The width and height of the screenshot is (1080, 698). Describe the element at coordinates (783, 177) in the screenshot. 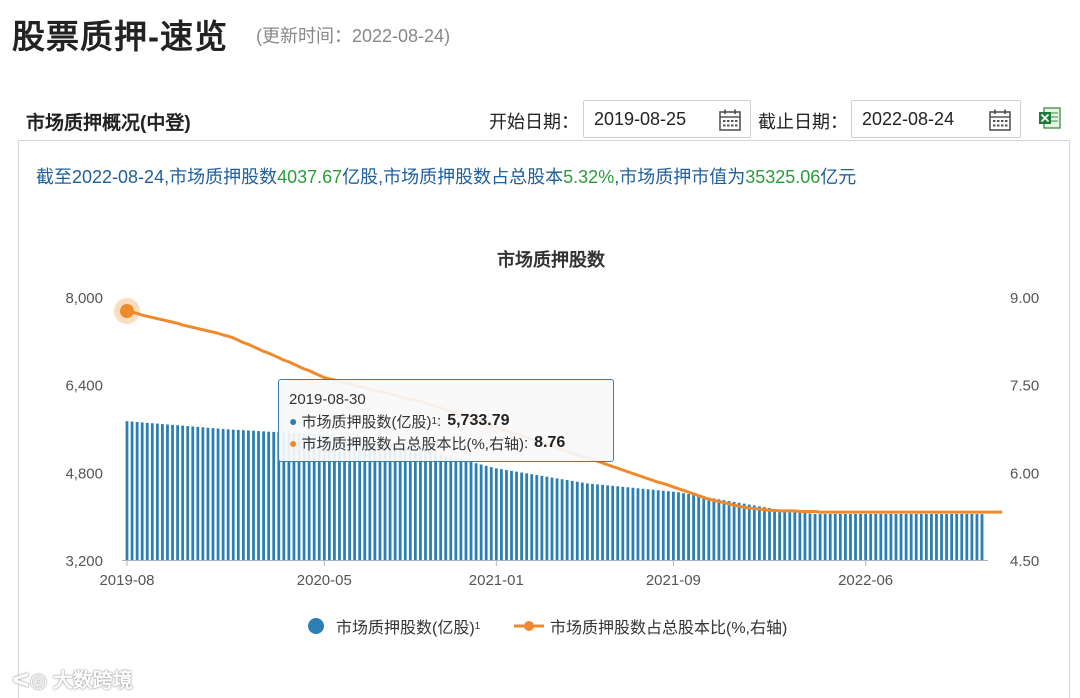

I see `summary-pledged-value: 35325.06` at that location.